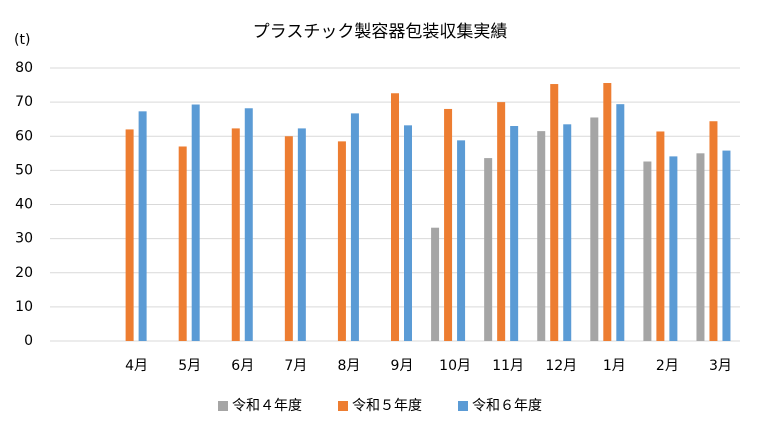  I want to click on x-tick-label: 11月, so click(508, 366).